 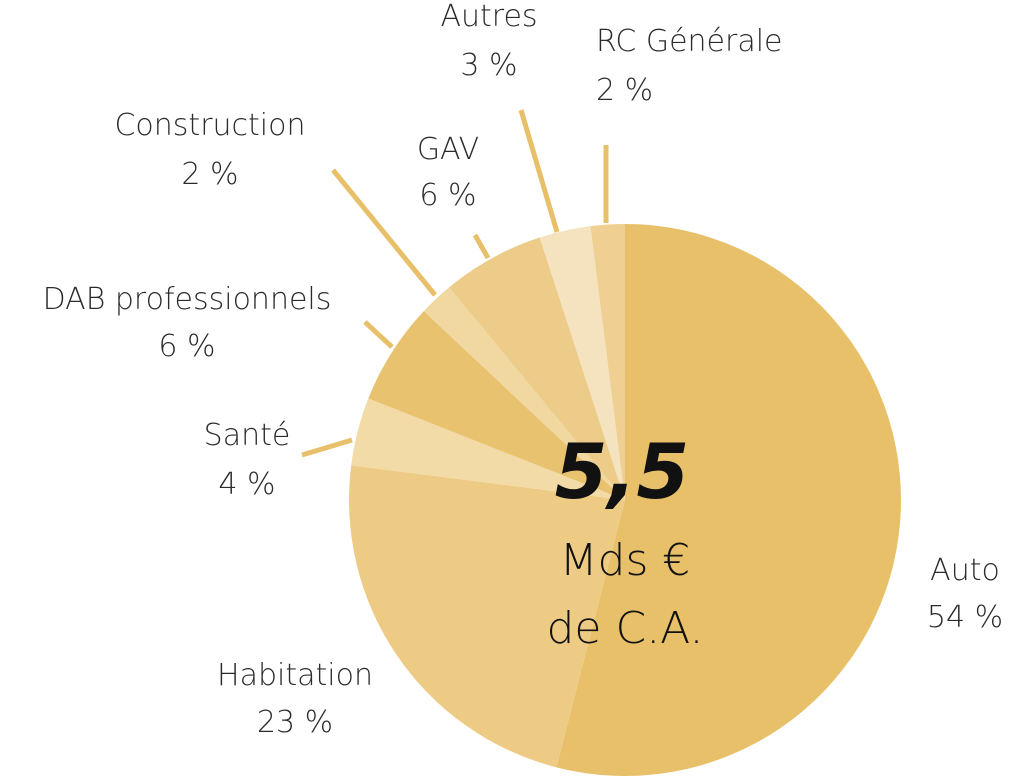 What do you see at coordinates (448, 149) in the screenshot?
I see `slice-label: GAV` at bounding box center [448, 149].